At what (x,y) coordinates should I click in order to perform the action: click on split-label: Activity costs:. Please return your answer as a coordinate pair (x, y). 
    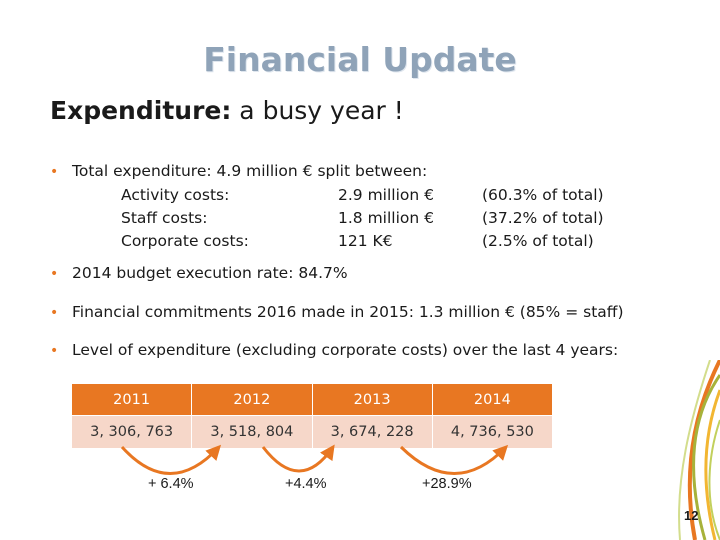
    Looking at the image, I should click on (175, 195).